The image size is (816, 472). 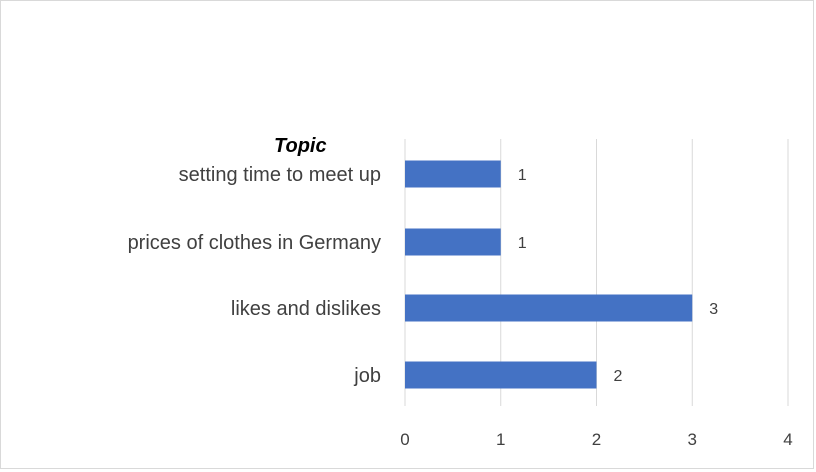 I want to click on y-axis-title: Topic, so click(x=300, y=146).